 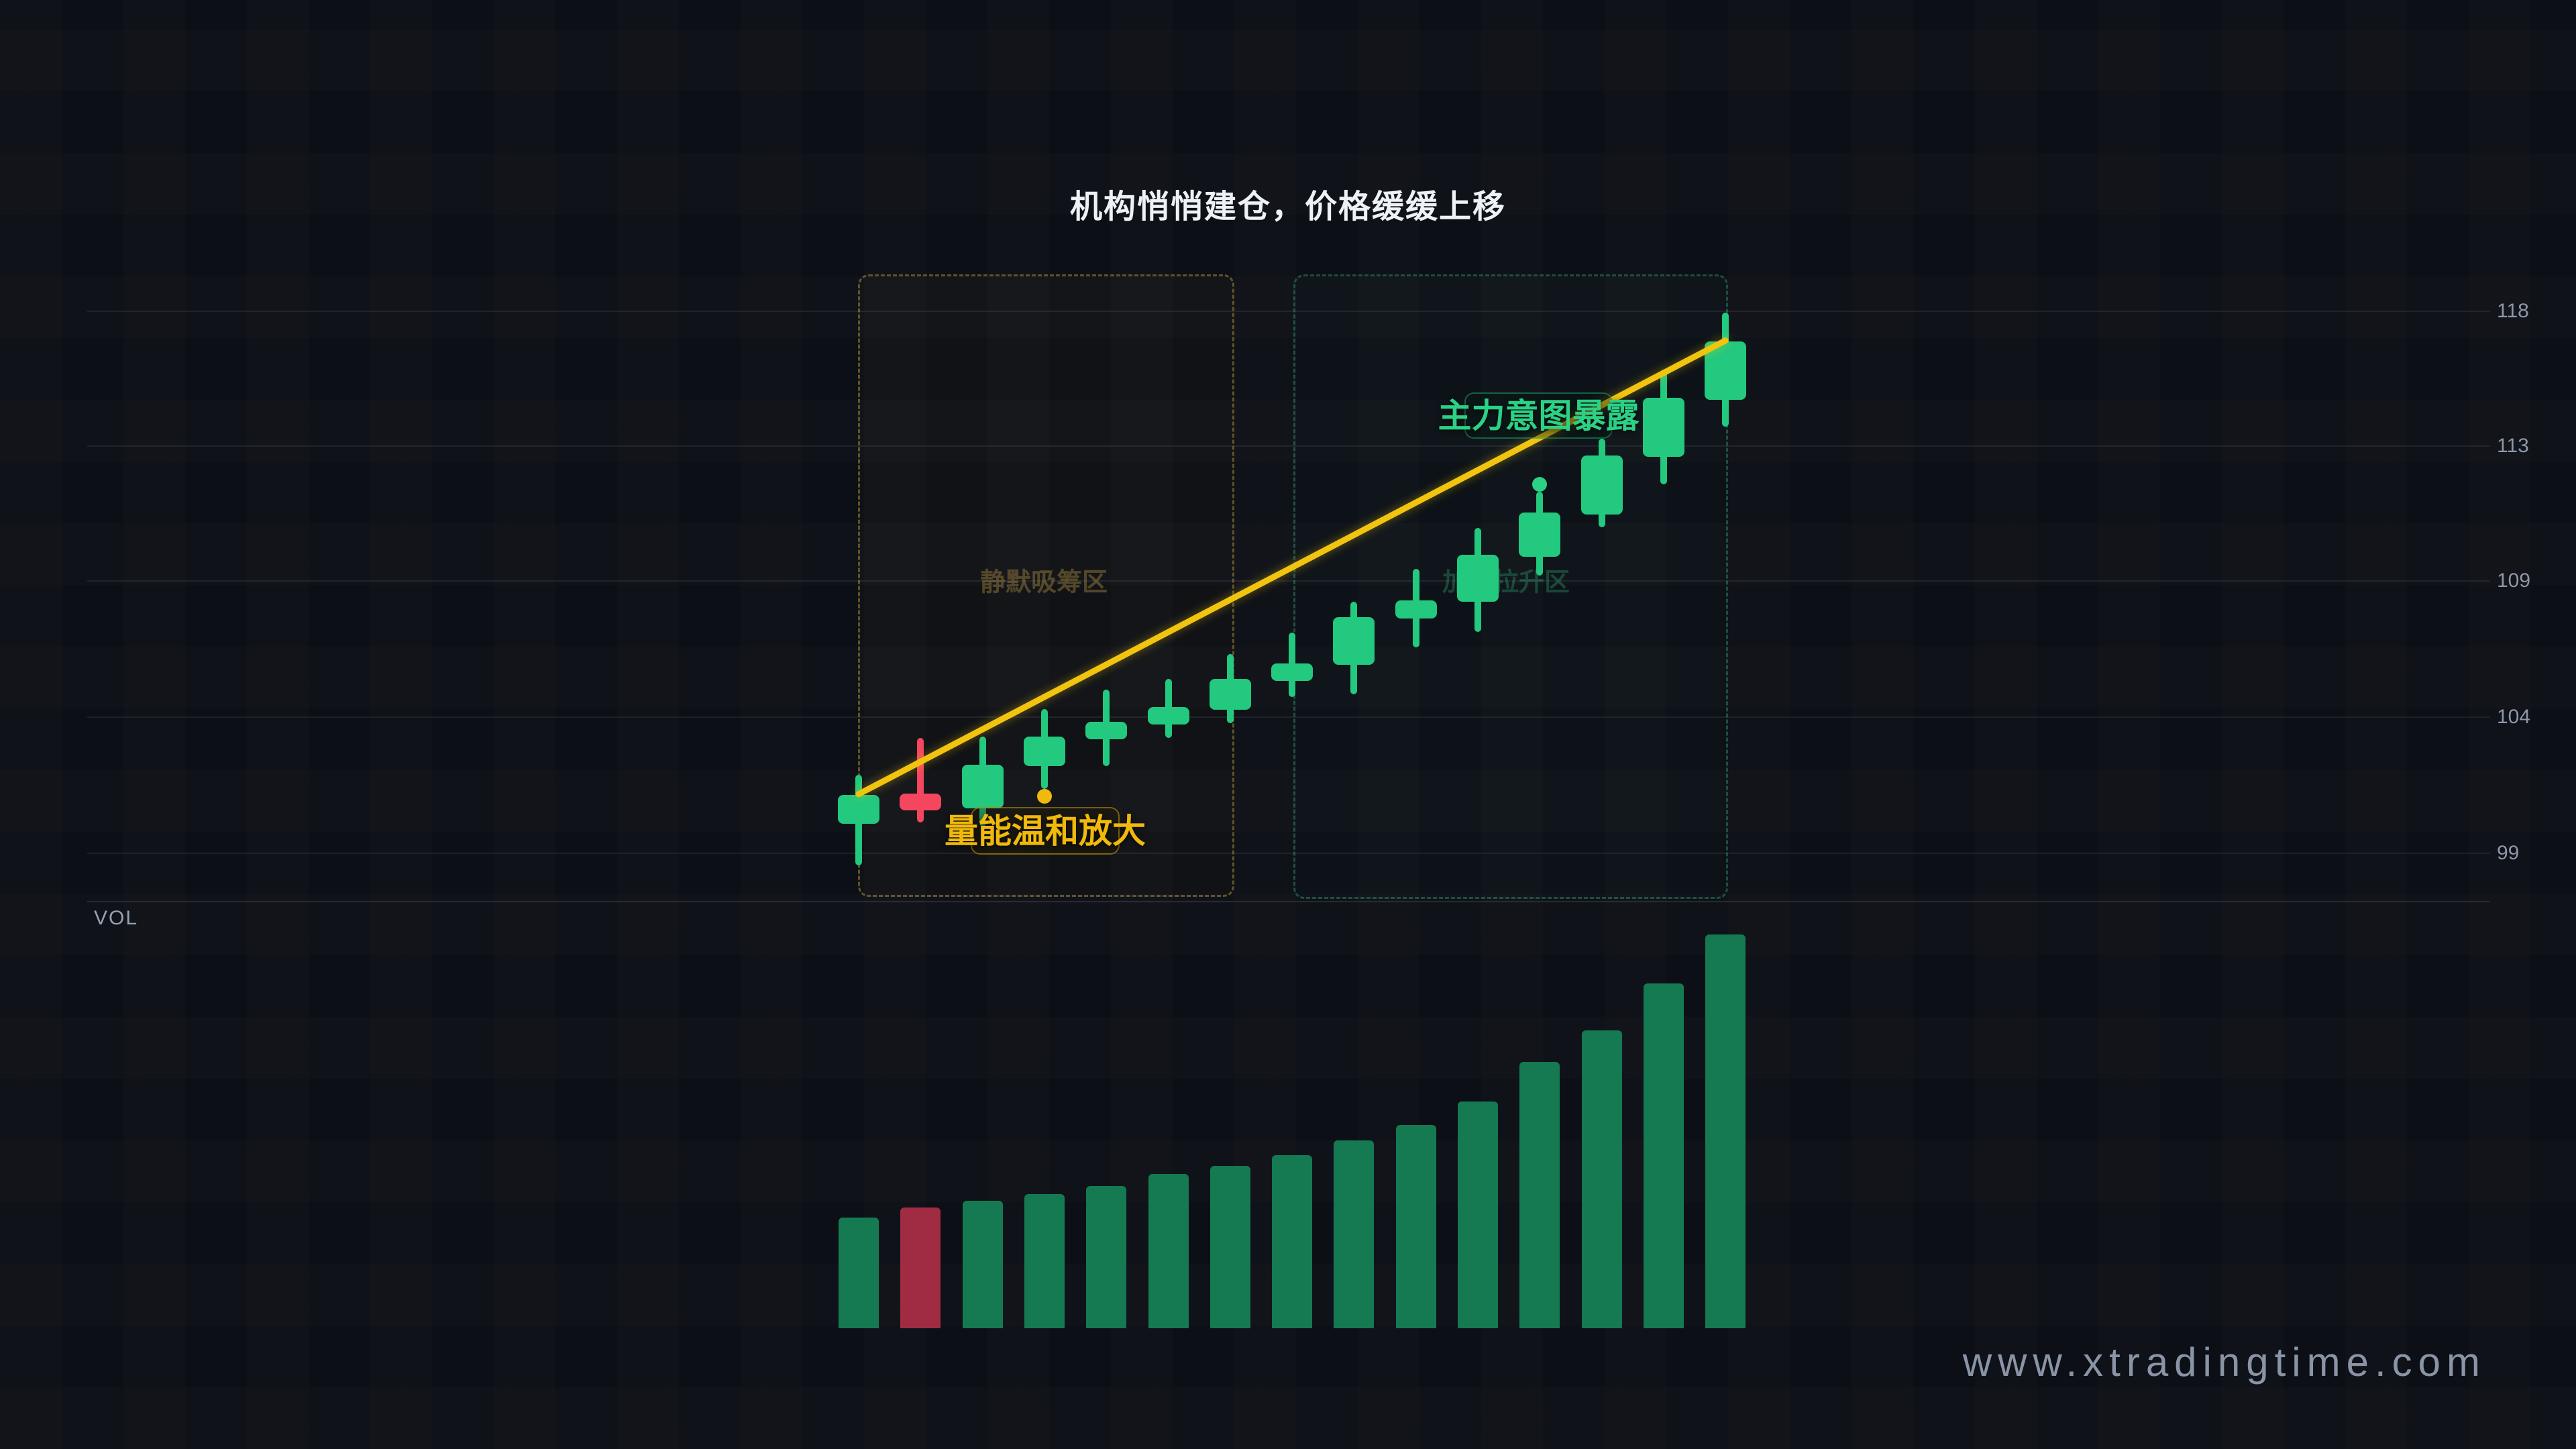 I want to click on low-marker-dot, so click(x=1044, y=796).